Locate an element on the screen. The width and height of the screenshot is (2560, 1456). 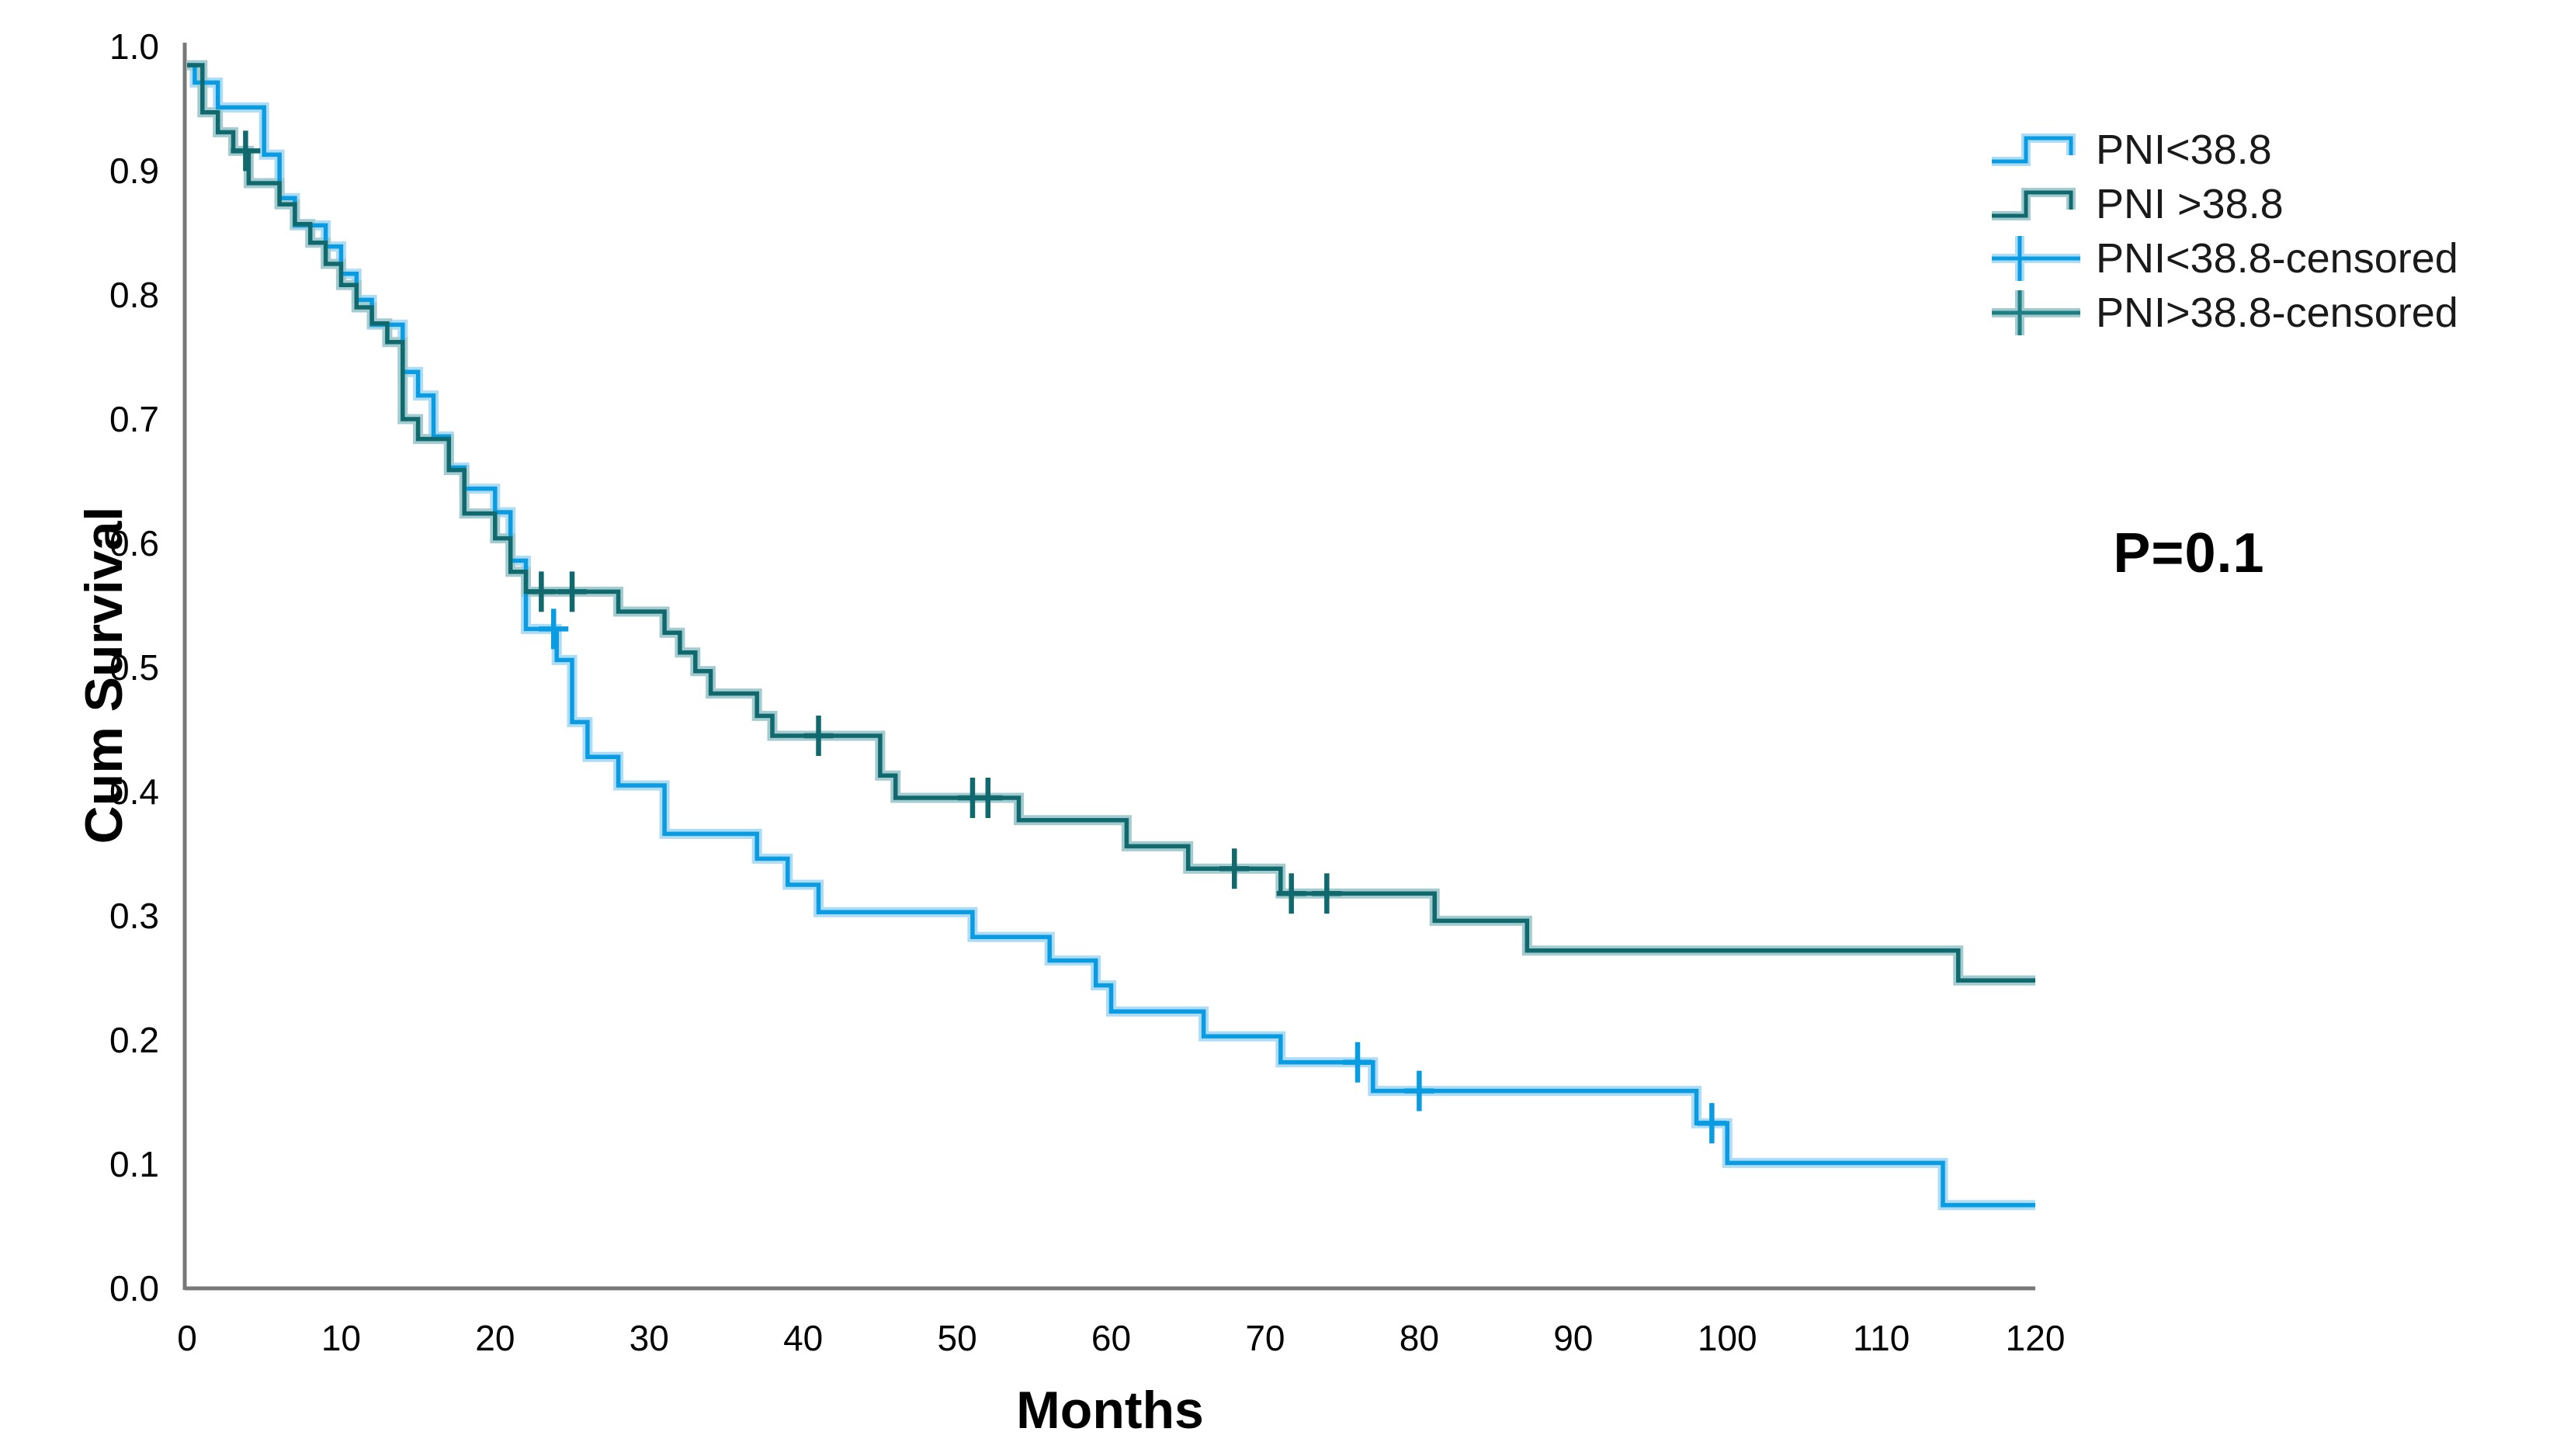
svg-text: 0.9 is located at coordinates (134, 171).